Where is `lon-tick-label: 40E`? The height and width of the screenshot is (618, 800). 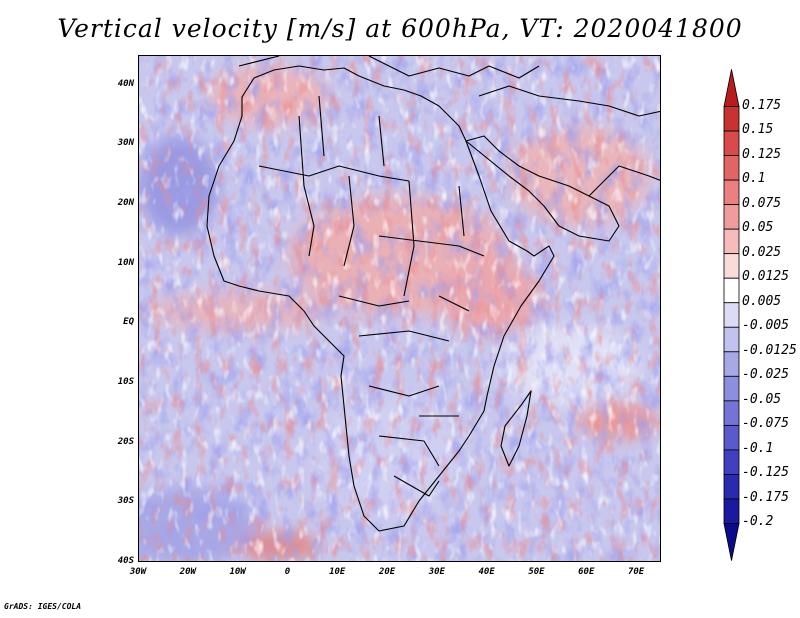 lon-tick-label: 40E is located at coordinates (486, 572).